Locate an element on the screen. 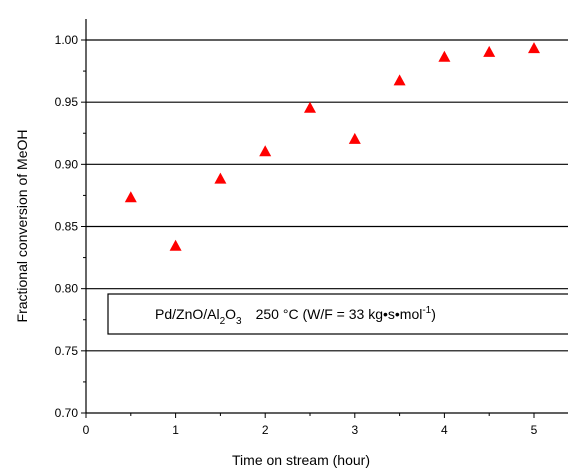 Image resolution: width=568 pixels, height=470 pixels. y-tick-label-0.85: 0.85 is located at coordinates (67, 227).